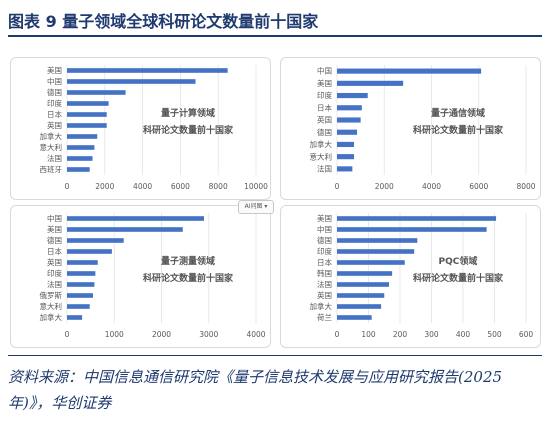 Image resolution: width=550 pixels, height=428 pixels. Describe the element at coordinates (114, 334) in the screenshot. I see `x-tick-label: 1000` at that location.